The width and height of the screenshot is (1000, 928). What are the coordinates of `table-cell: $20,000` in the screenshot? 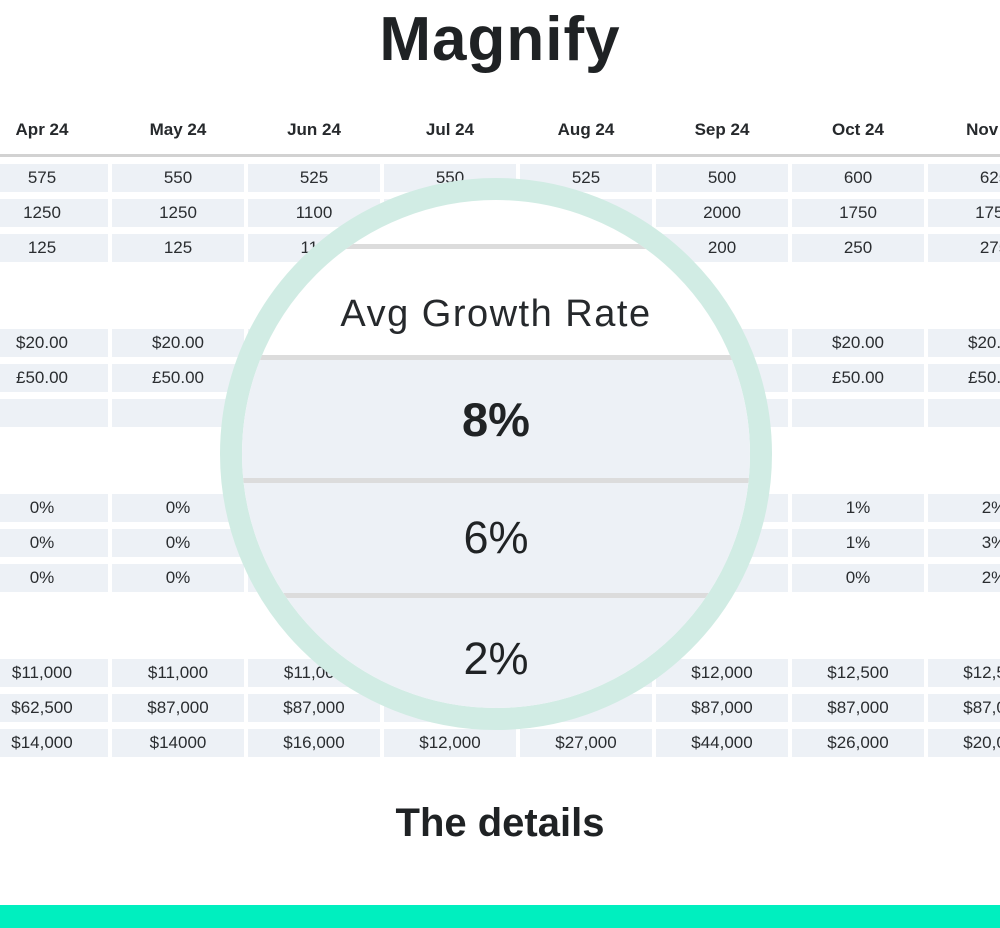 It's located at (963, 743).